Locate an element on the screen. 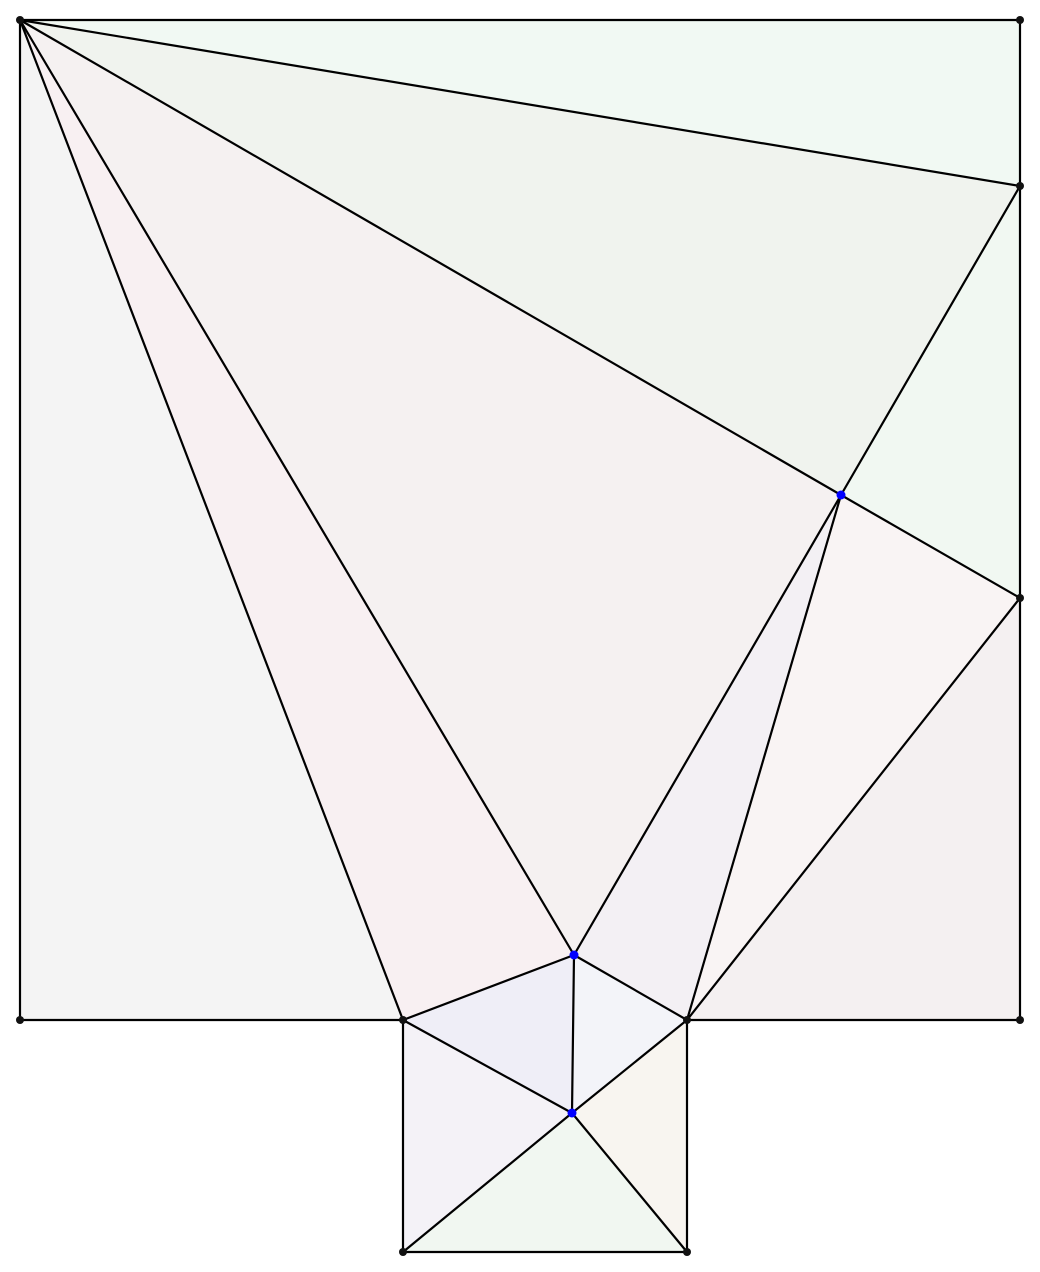 The width and height of the screenshot is (1040, 1272). face-small-left is located at coordinates (487, 1136).